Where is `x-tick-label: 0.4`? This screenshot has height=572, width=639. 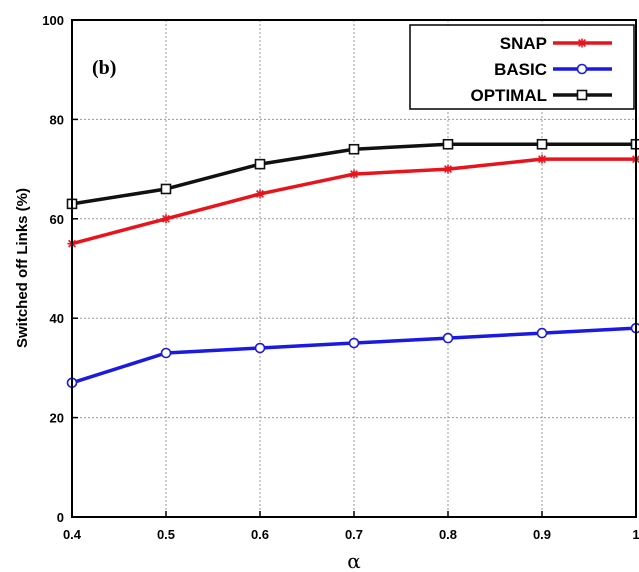 x-tick-label: 0.4 is located at coordinates (72, 534).